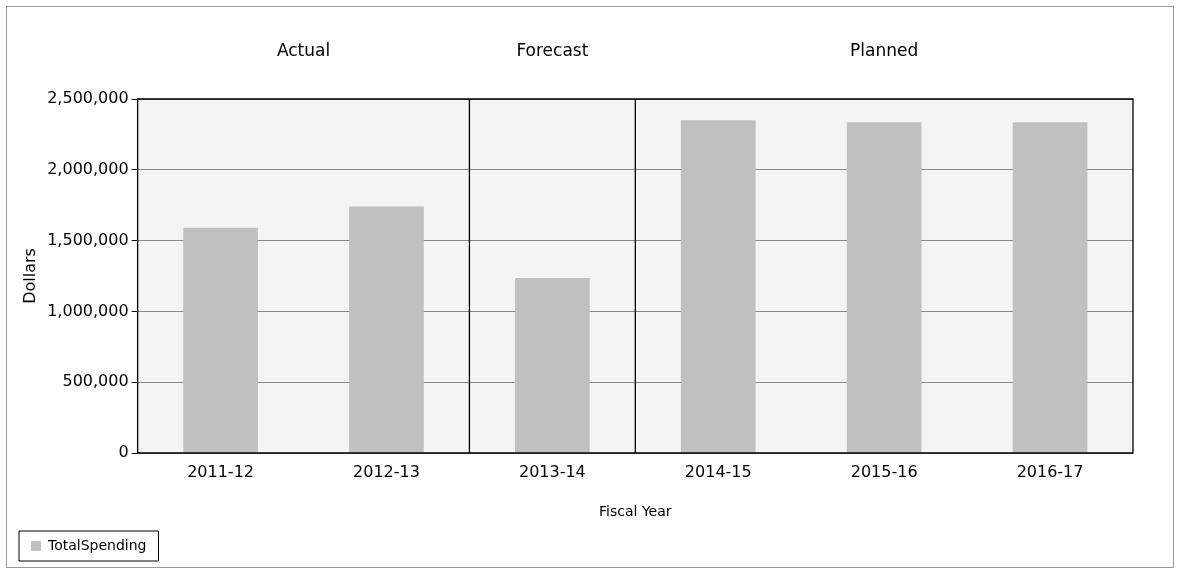 The height and width of the screenshot is (574, 1180). Describe the element at coordinates (386, 471) in the screenshot. I see `x-tick-label: 2012-13` at that location.